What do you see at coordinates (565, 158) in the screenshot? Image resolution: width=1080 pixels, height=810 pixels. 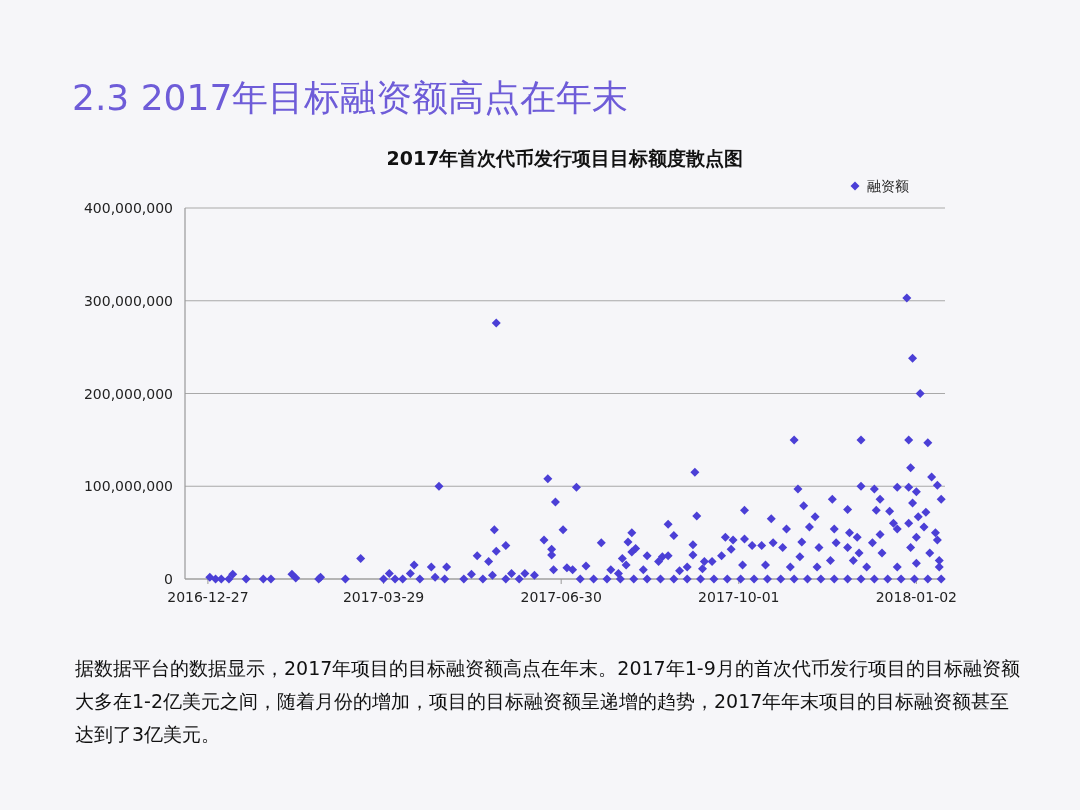 I see `chart-subtitle: 2017年首次代币发行项目目标额度散点图` at bounding box center [565, 158].